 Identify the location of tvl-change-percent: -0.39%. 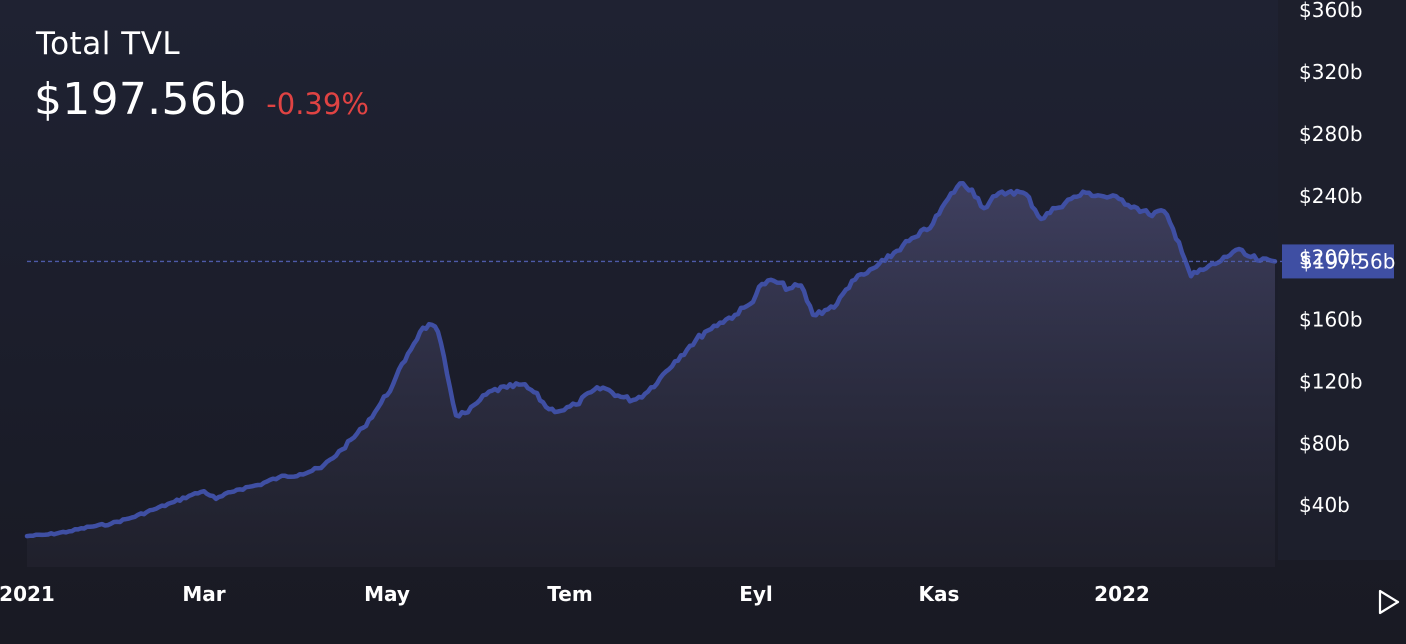
(317, 104).